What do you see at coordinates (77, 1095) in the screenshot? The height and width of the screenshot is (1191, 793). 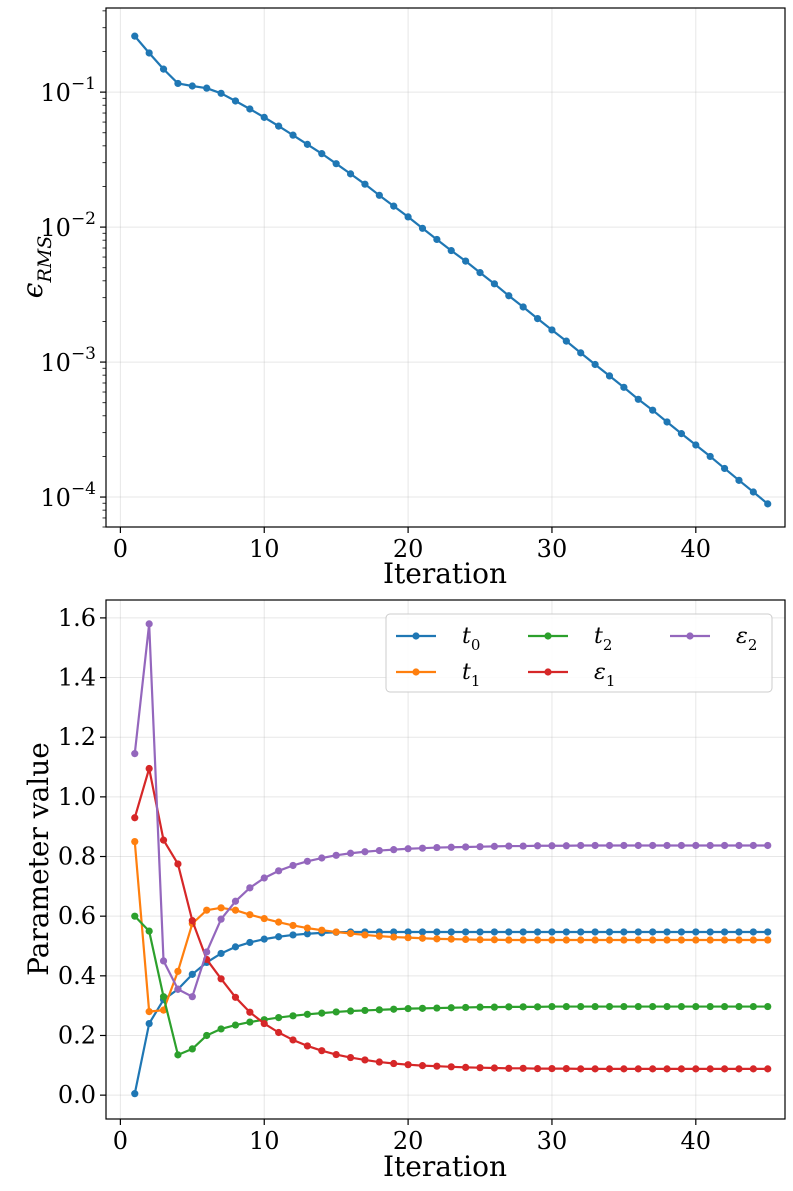 I see `y-tick-label: 0.0` at bounding box center [77, 1095].